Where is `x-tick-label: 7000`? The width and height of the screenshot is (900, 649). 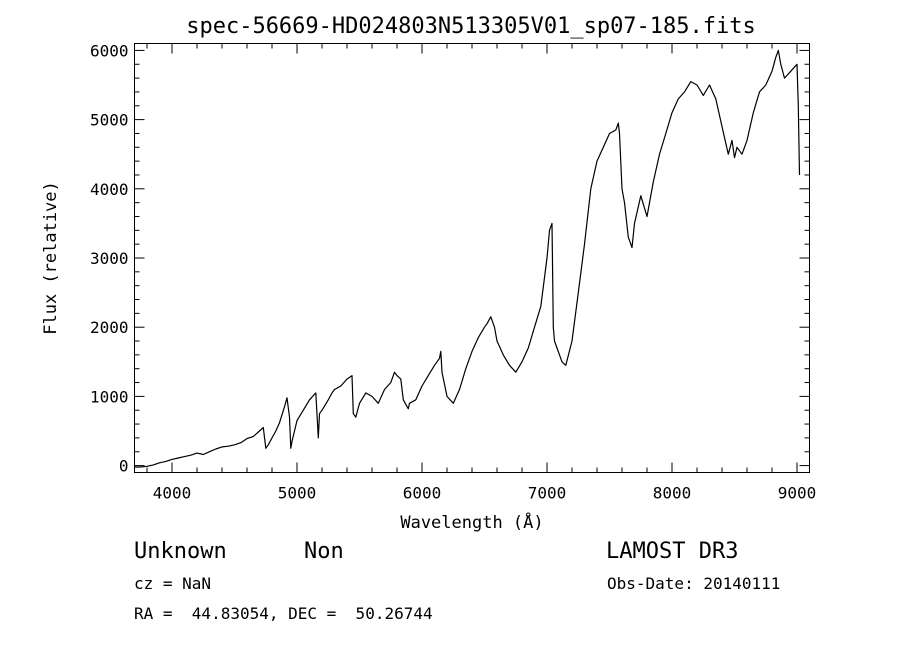
x-tick-label: 7000 is located at coordinates (547, 493).